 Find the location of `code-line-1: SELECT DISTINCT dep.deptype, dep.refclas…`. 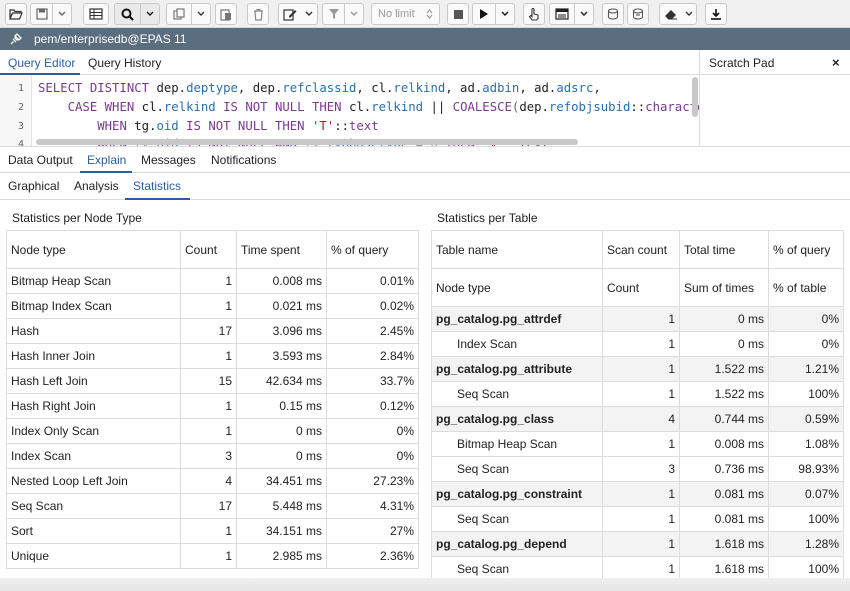

code-line-1: SELECT DISTINCT dep.deptype, dep.refclas… is located at coordinates (319, 88).